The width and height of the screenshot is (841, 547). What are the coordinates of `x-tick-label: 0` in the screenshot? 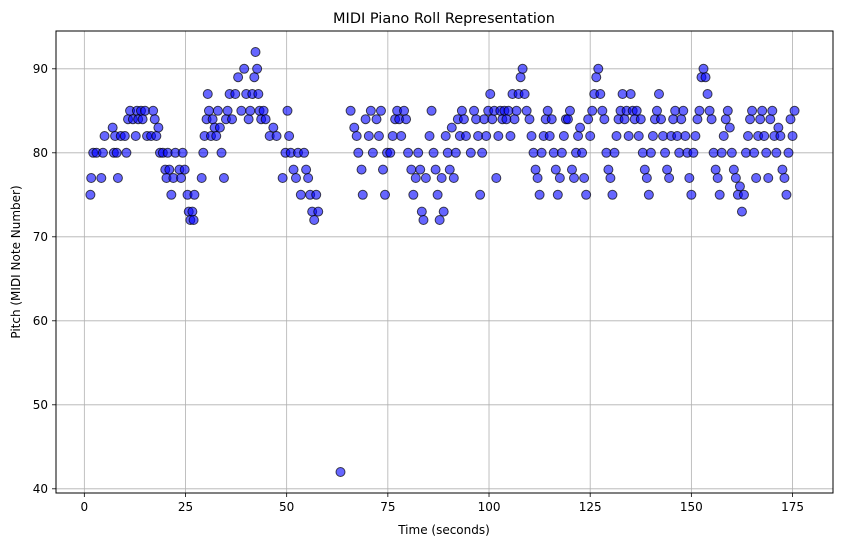 It's located at (85, 507).